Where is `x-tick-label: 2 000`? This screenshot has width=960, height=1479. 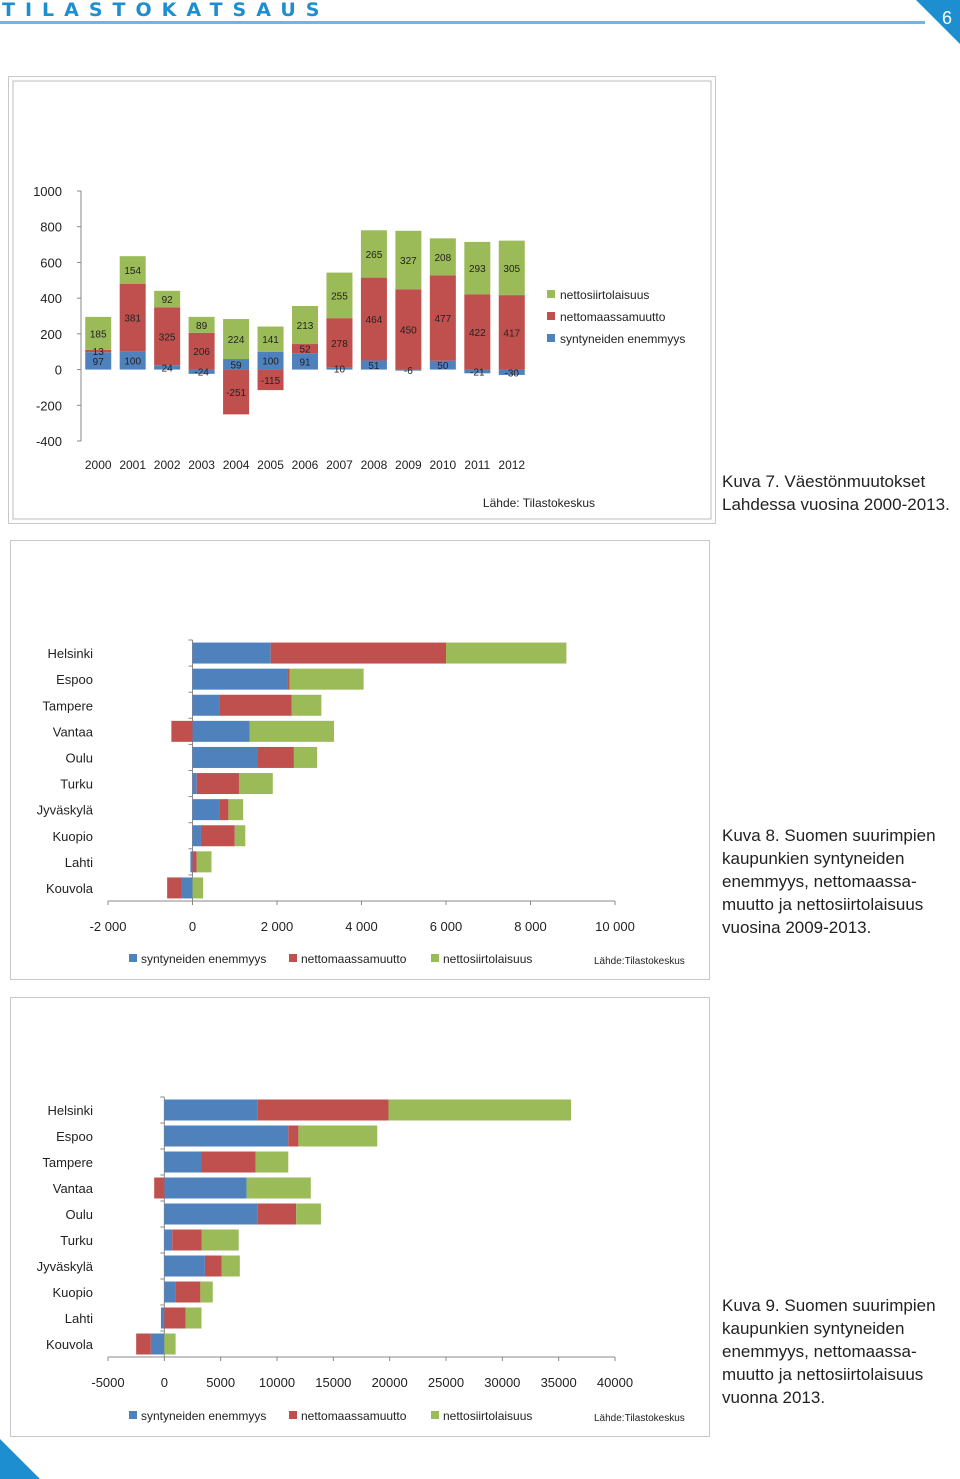 x-tick-label: 2 000 is located at coordinates (277, 926).